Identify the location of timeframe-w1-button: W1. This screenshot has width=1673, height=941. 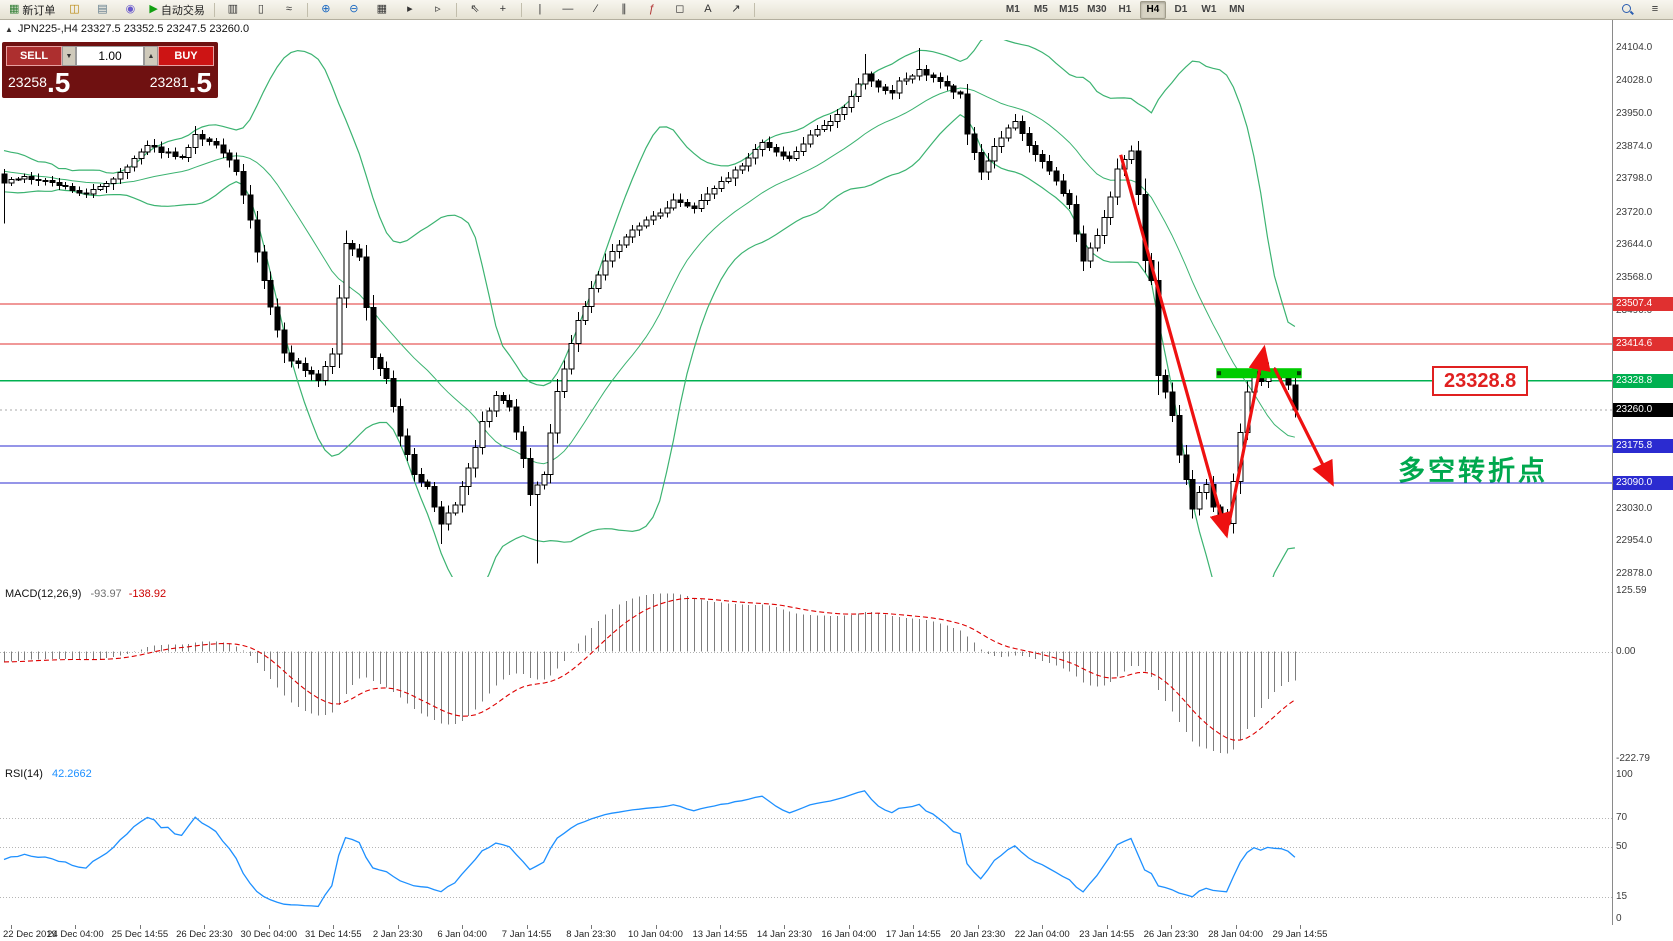
(1209, 9).